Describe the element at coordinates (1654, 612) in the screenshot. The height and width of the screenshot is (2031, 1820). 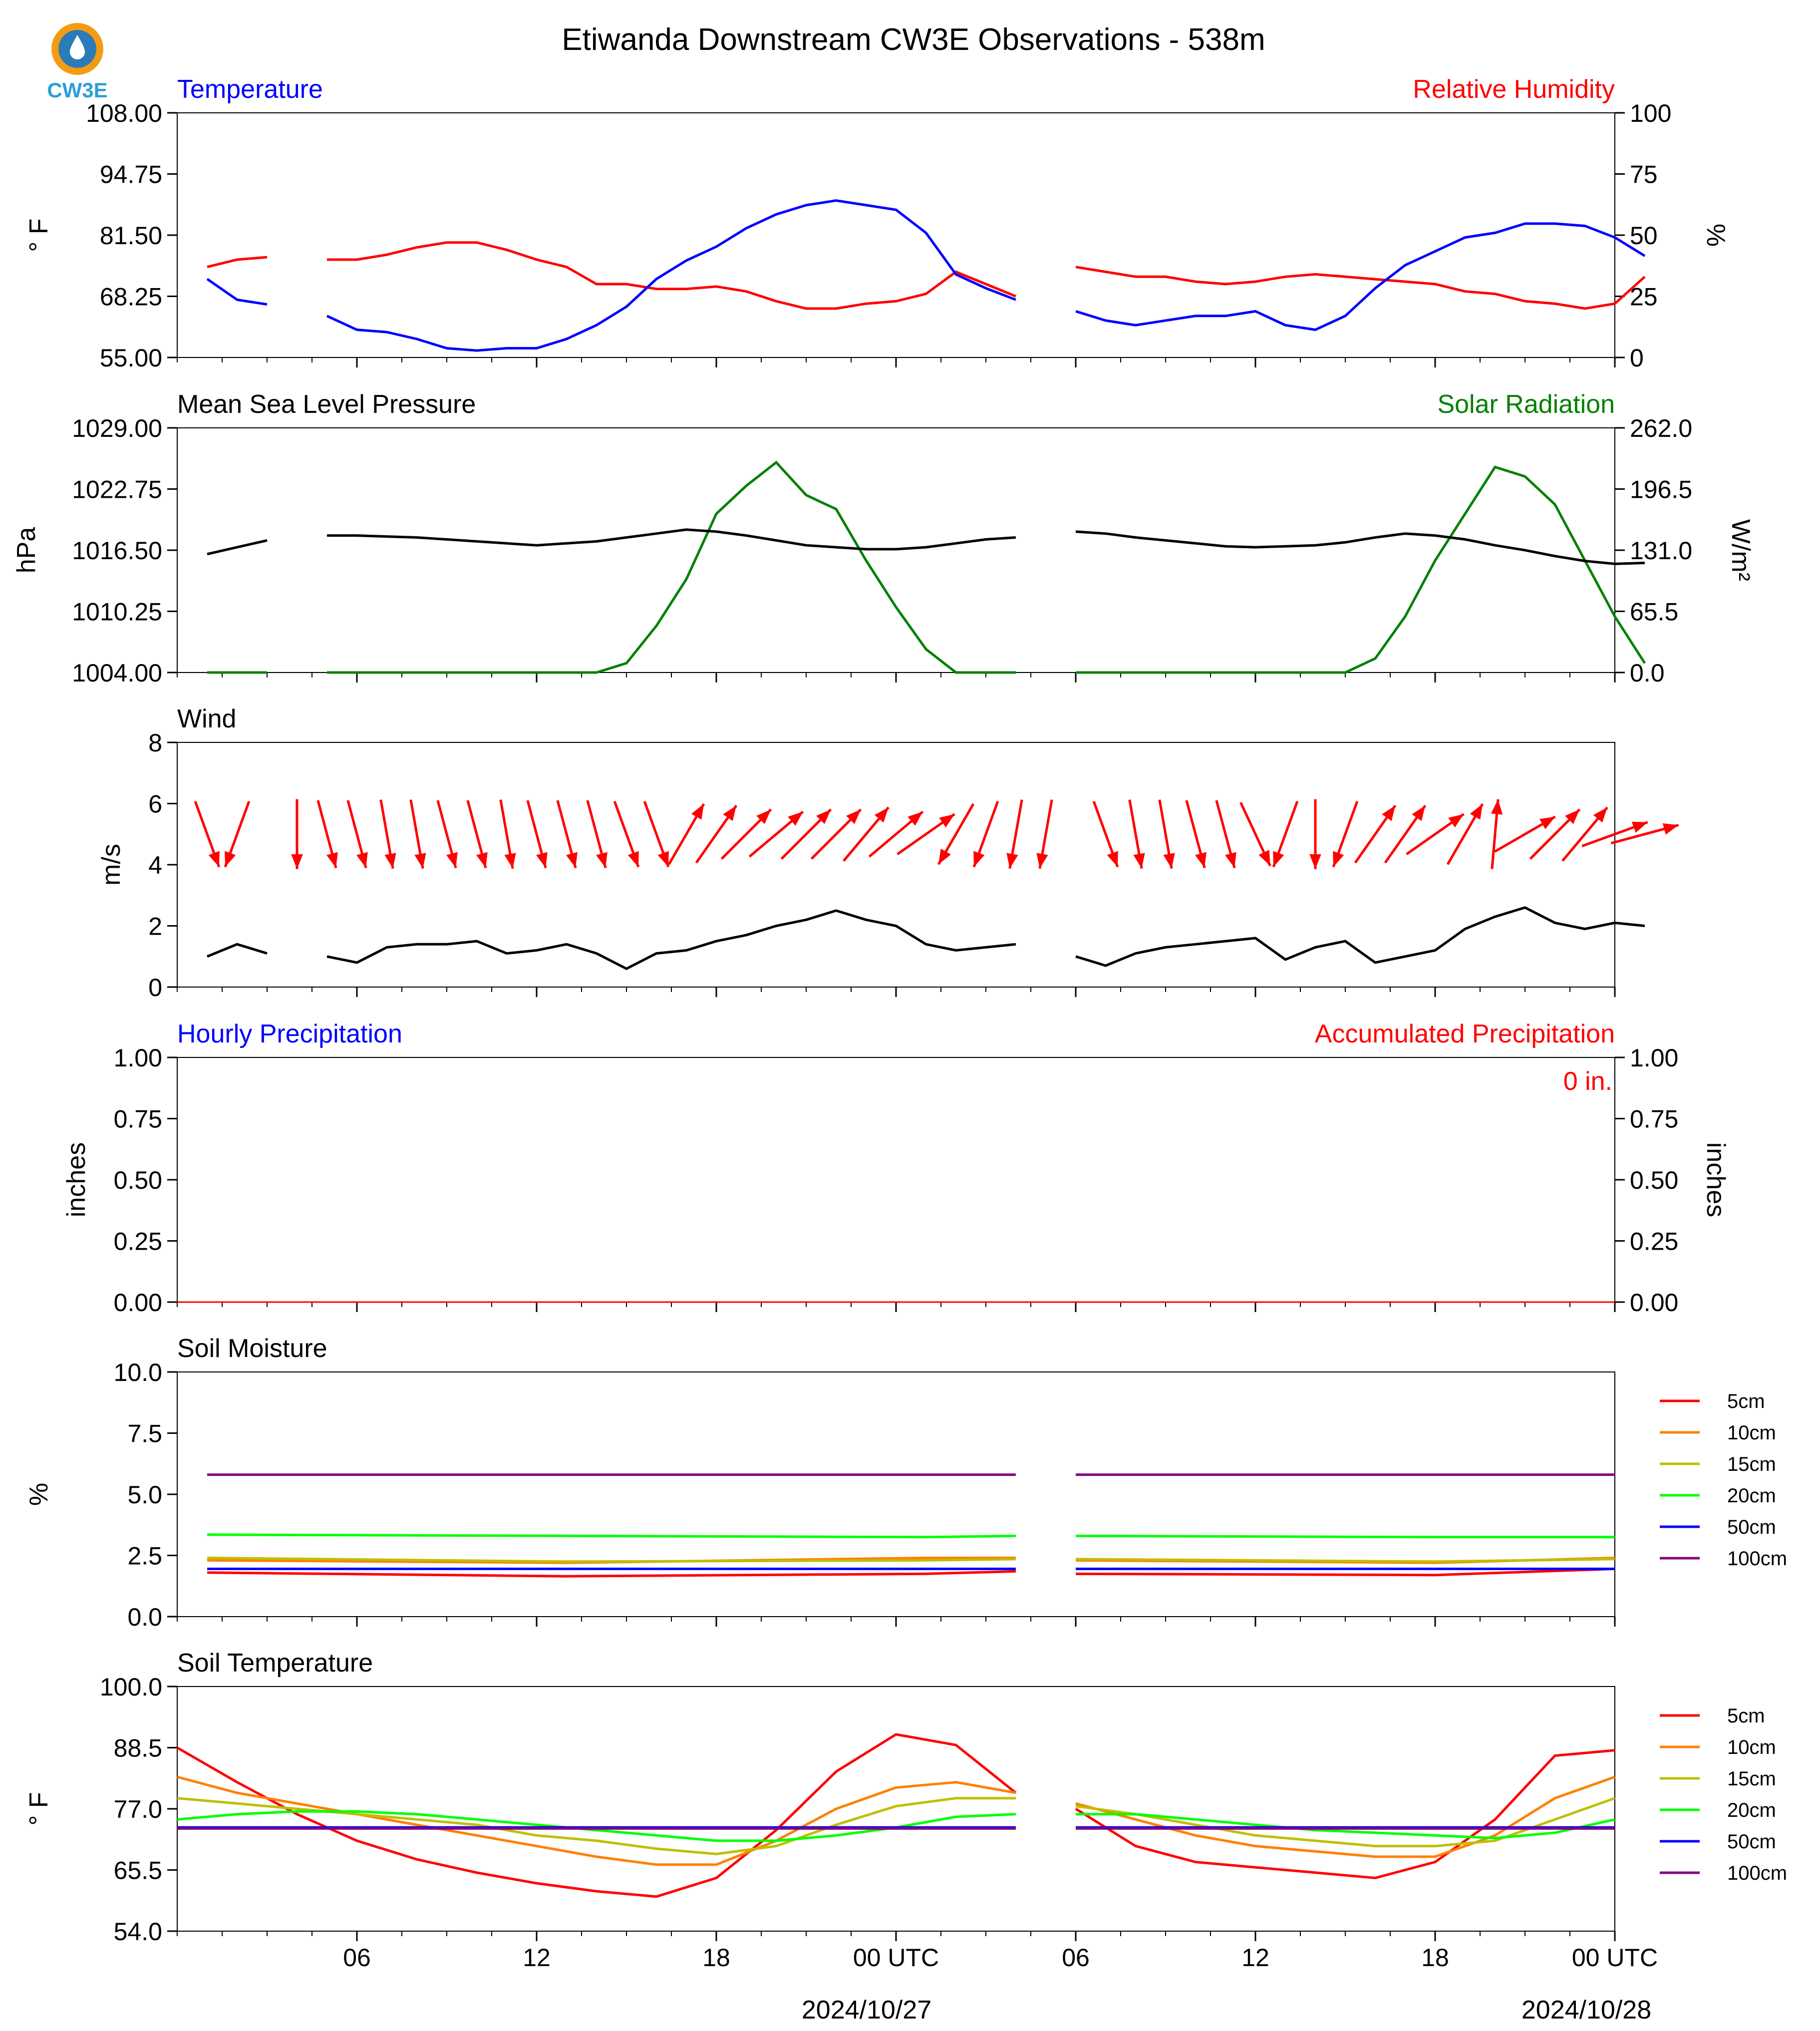
I see `y-right-tick-label: 65.5` at that location.